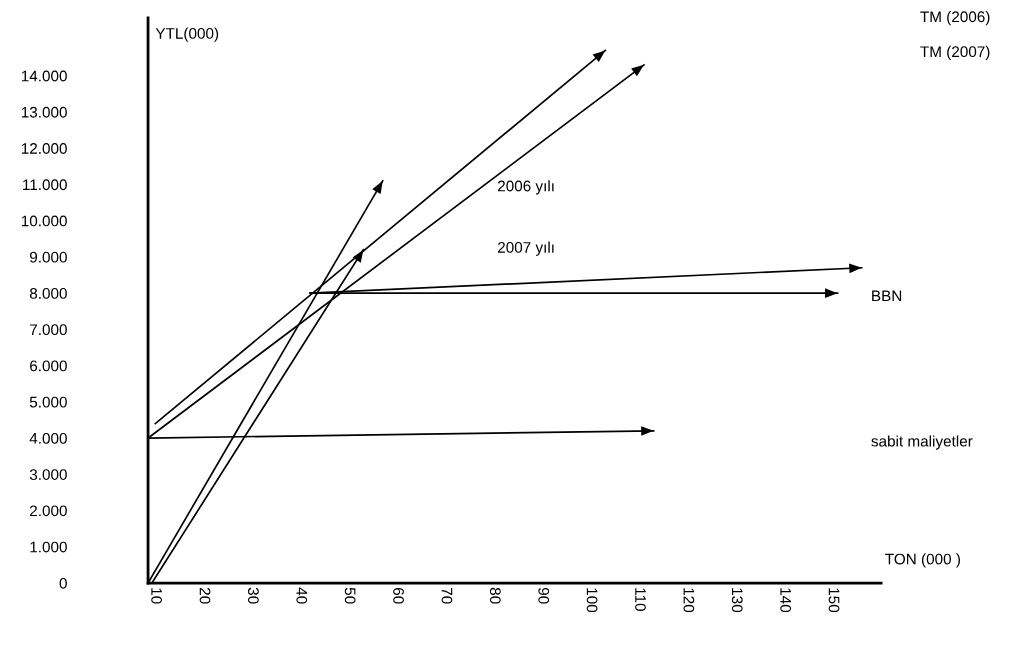  Describe the element at coordinates (544, 595) in the screenshot. I see `x-tick-label: 90` at that location.